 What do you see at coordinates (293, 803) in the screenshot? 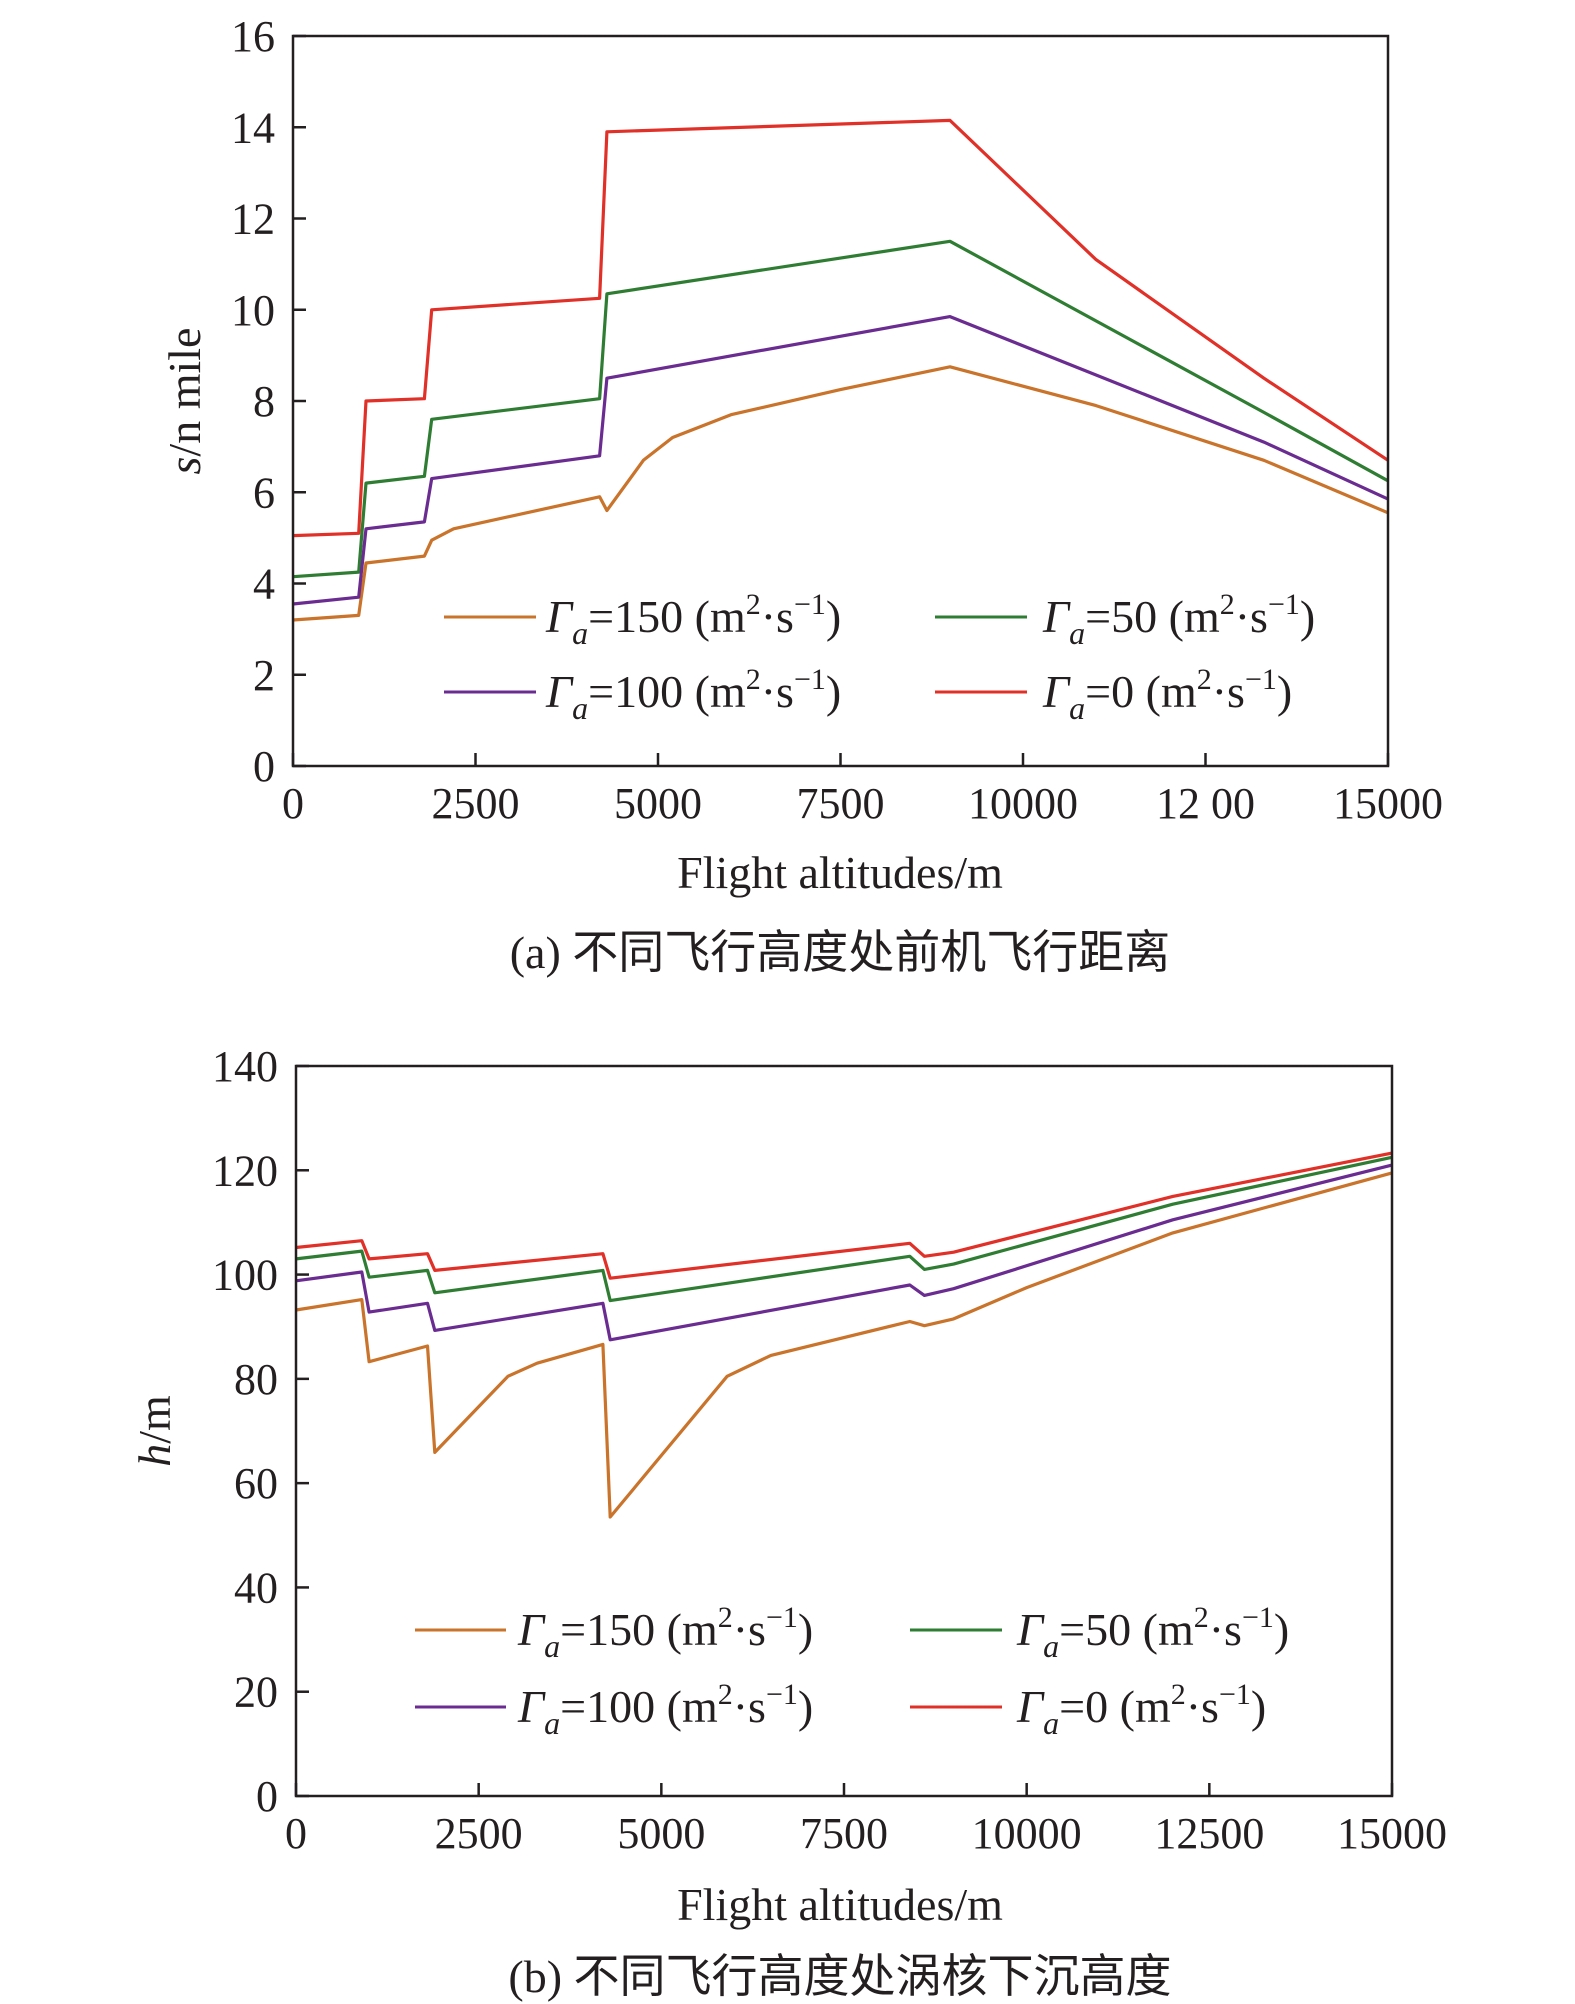
I see `panel-a-x-tick-label: 0` at bounding box center [293, 803].